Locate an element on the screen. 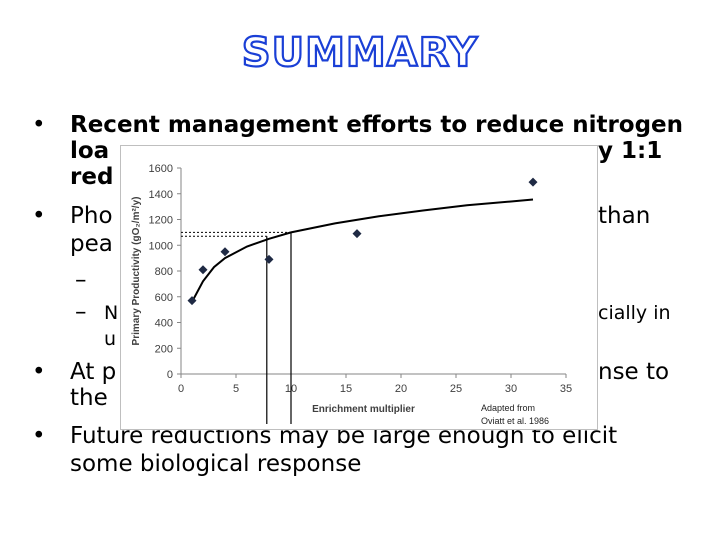  x-tick-label: 30 is located at coordinates (511, 389).